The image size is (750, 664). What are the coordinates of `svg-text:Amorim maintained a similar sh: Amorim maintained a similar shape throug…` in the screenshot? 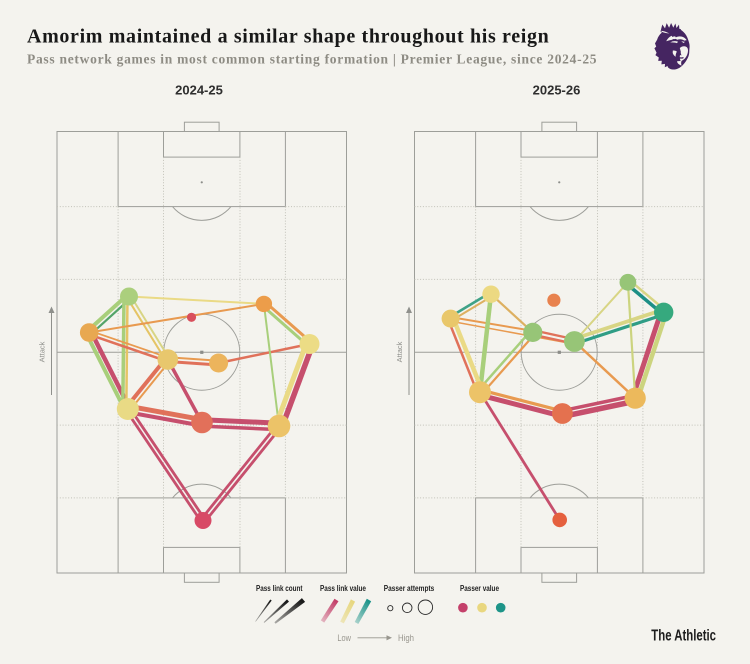 It's located at (288, 37).